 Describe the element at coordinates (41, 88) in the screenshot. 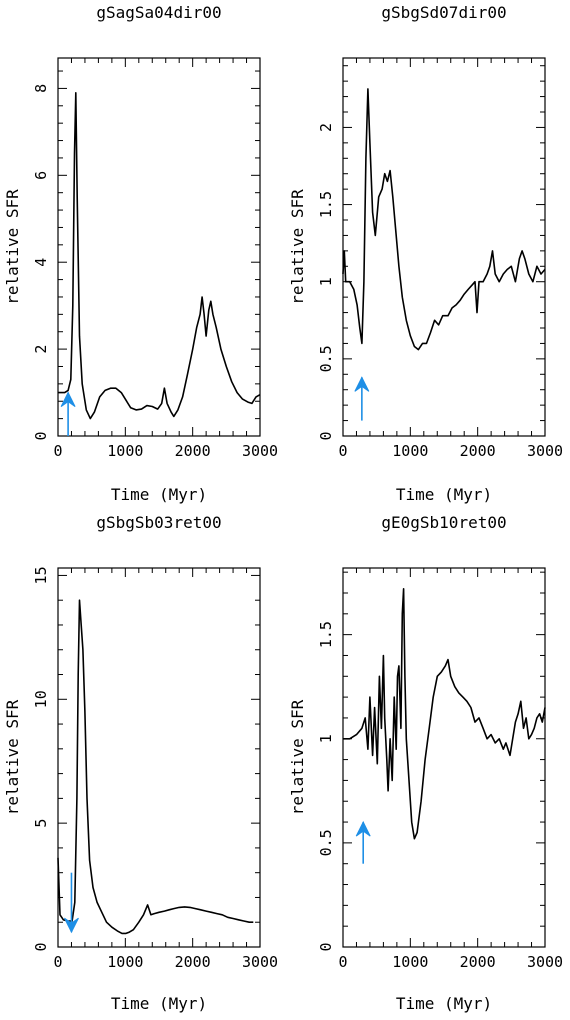

I see `y-tick-label: 8` at that location.